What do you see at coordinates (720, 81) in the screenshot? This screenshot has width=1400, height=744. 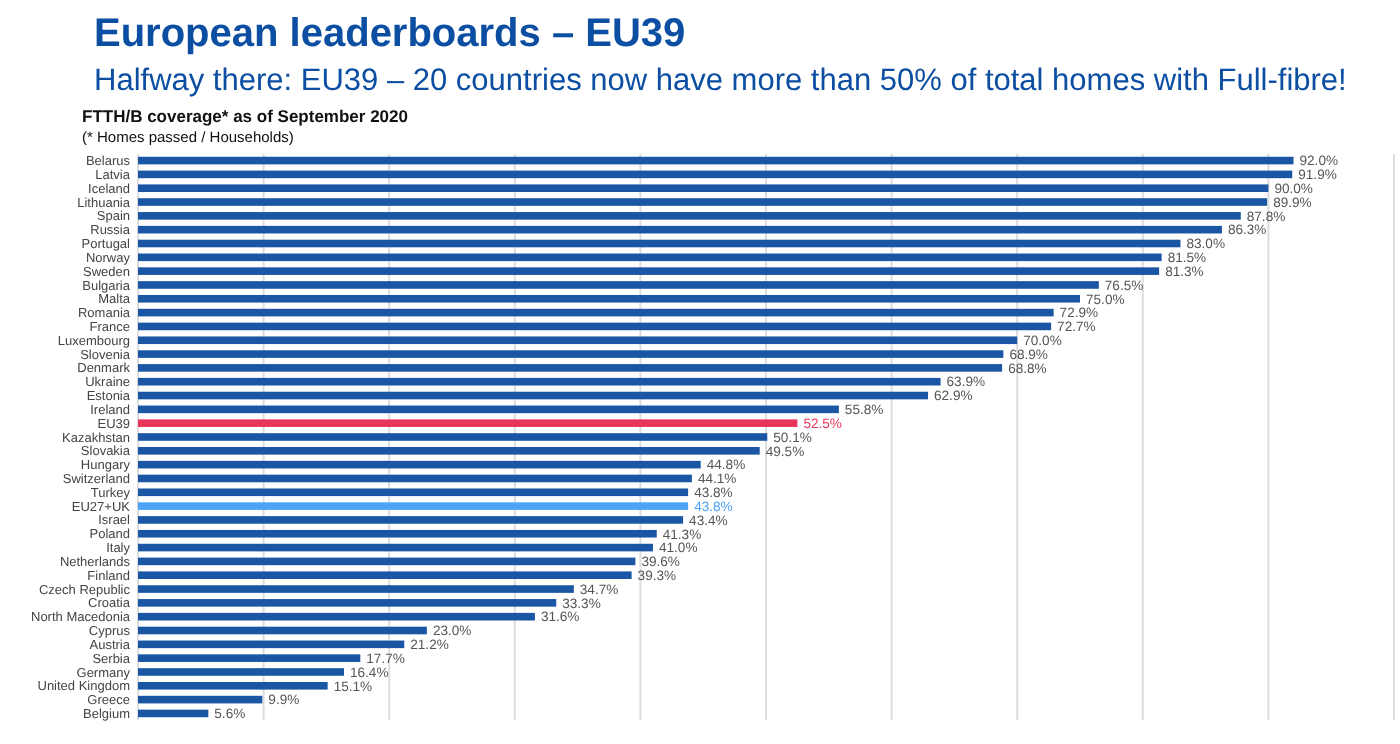 I see `chart-subtitle: Halfway there: EU39 – 20 countries now have more than 50% of total homes with Full-fibre!` at bounding box center [720, 81].